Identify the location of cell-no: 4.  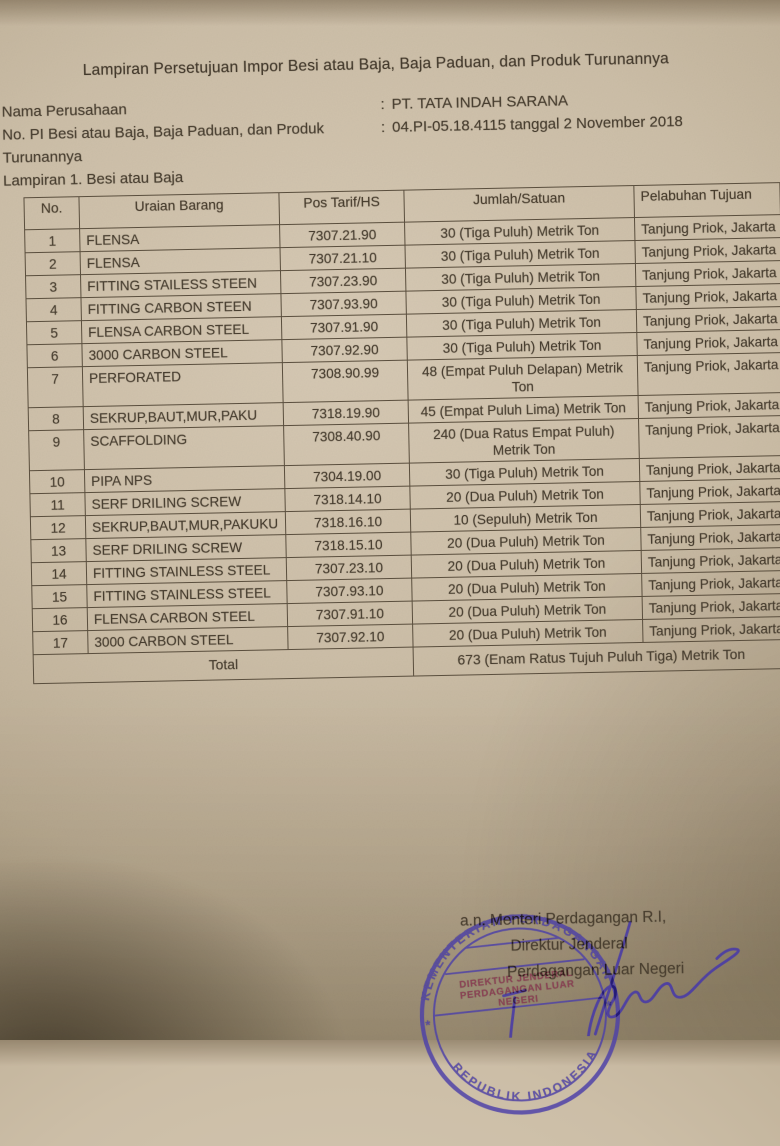
(53, 309).